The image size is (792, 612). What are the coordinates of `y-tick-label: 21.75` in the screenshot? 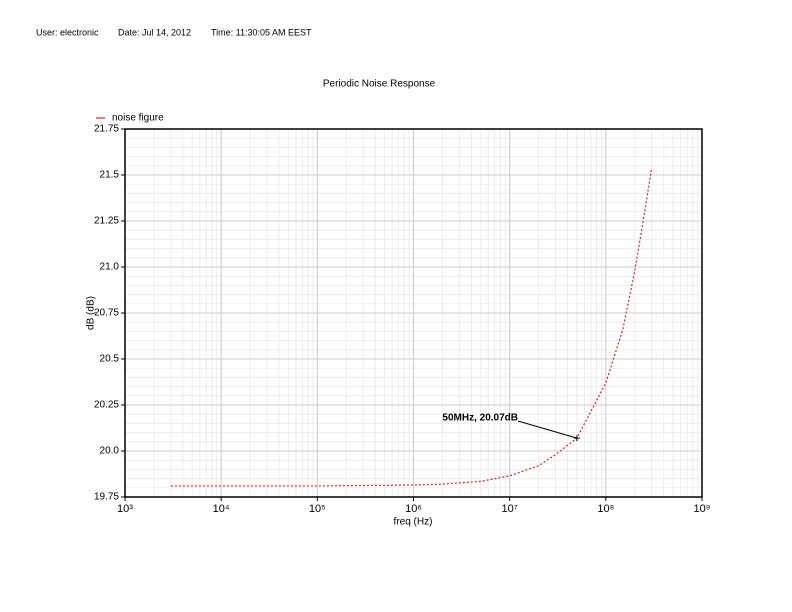 It's located at (106, 129).